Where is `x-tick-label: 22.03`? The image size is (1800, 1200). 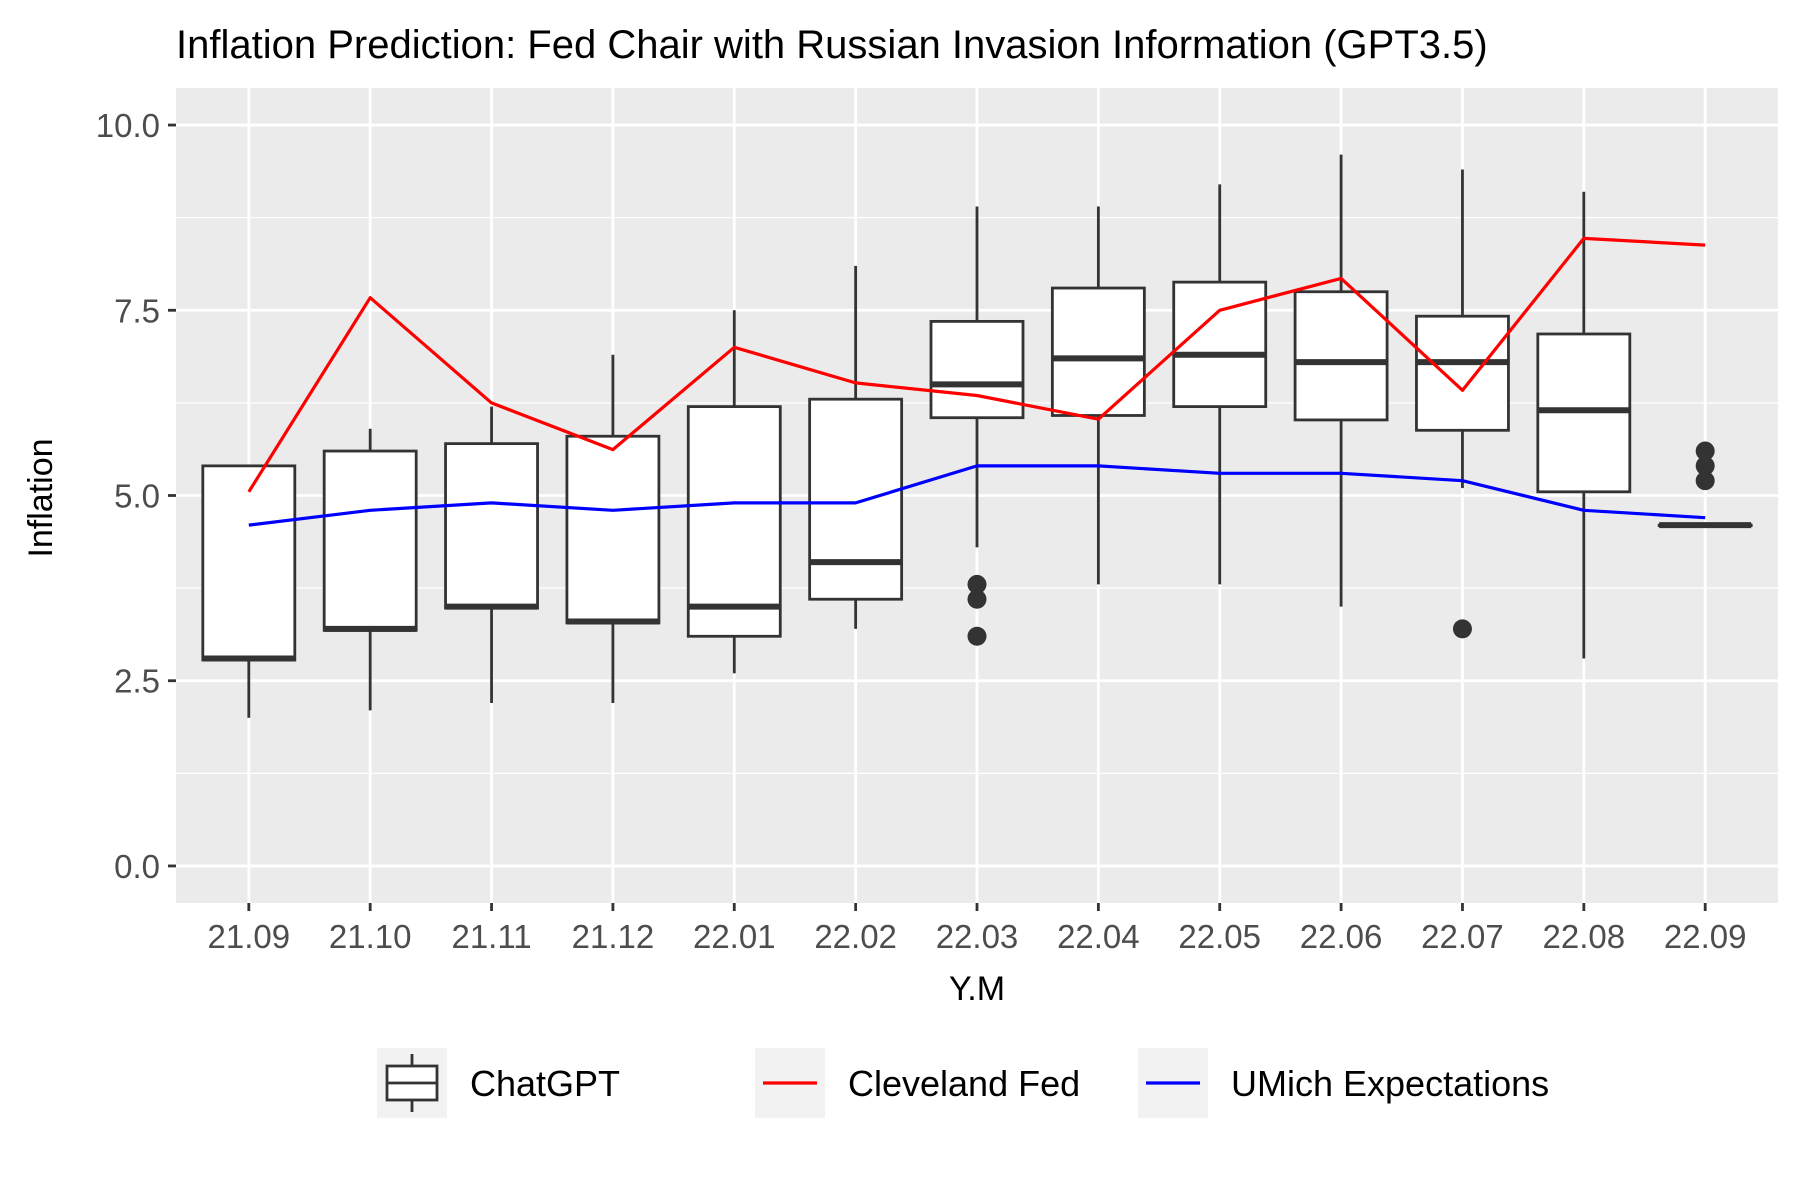 x-tick-label: 22.03 is located at coordinates (977, 936).